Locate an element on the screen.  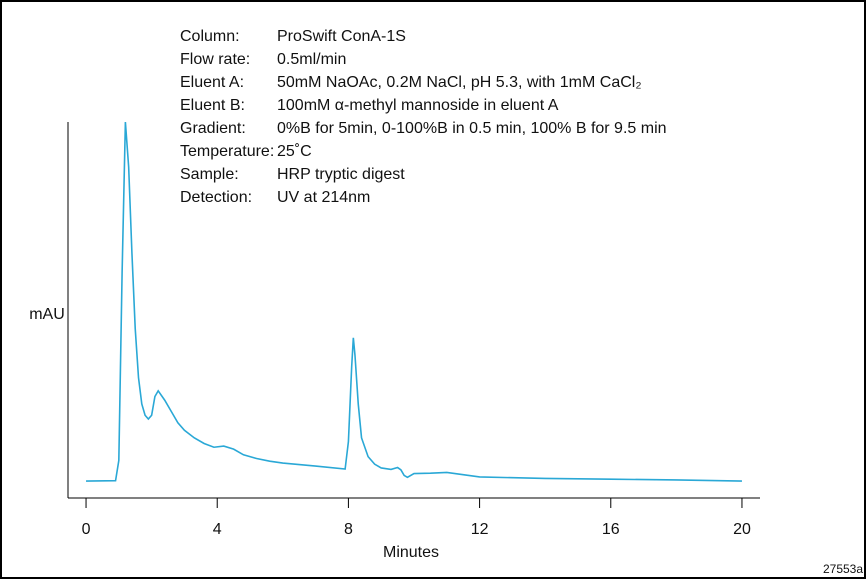
x-tick-label: 16 is located at coordinates (611, 529).